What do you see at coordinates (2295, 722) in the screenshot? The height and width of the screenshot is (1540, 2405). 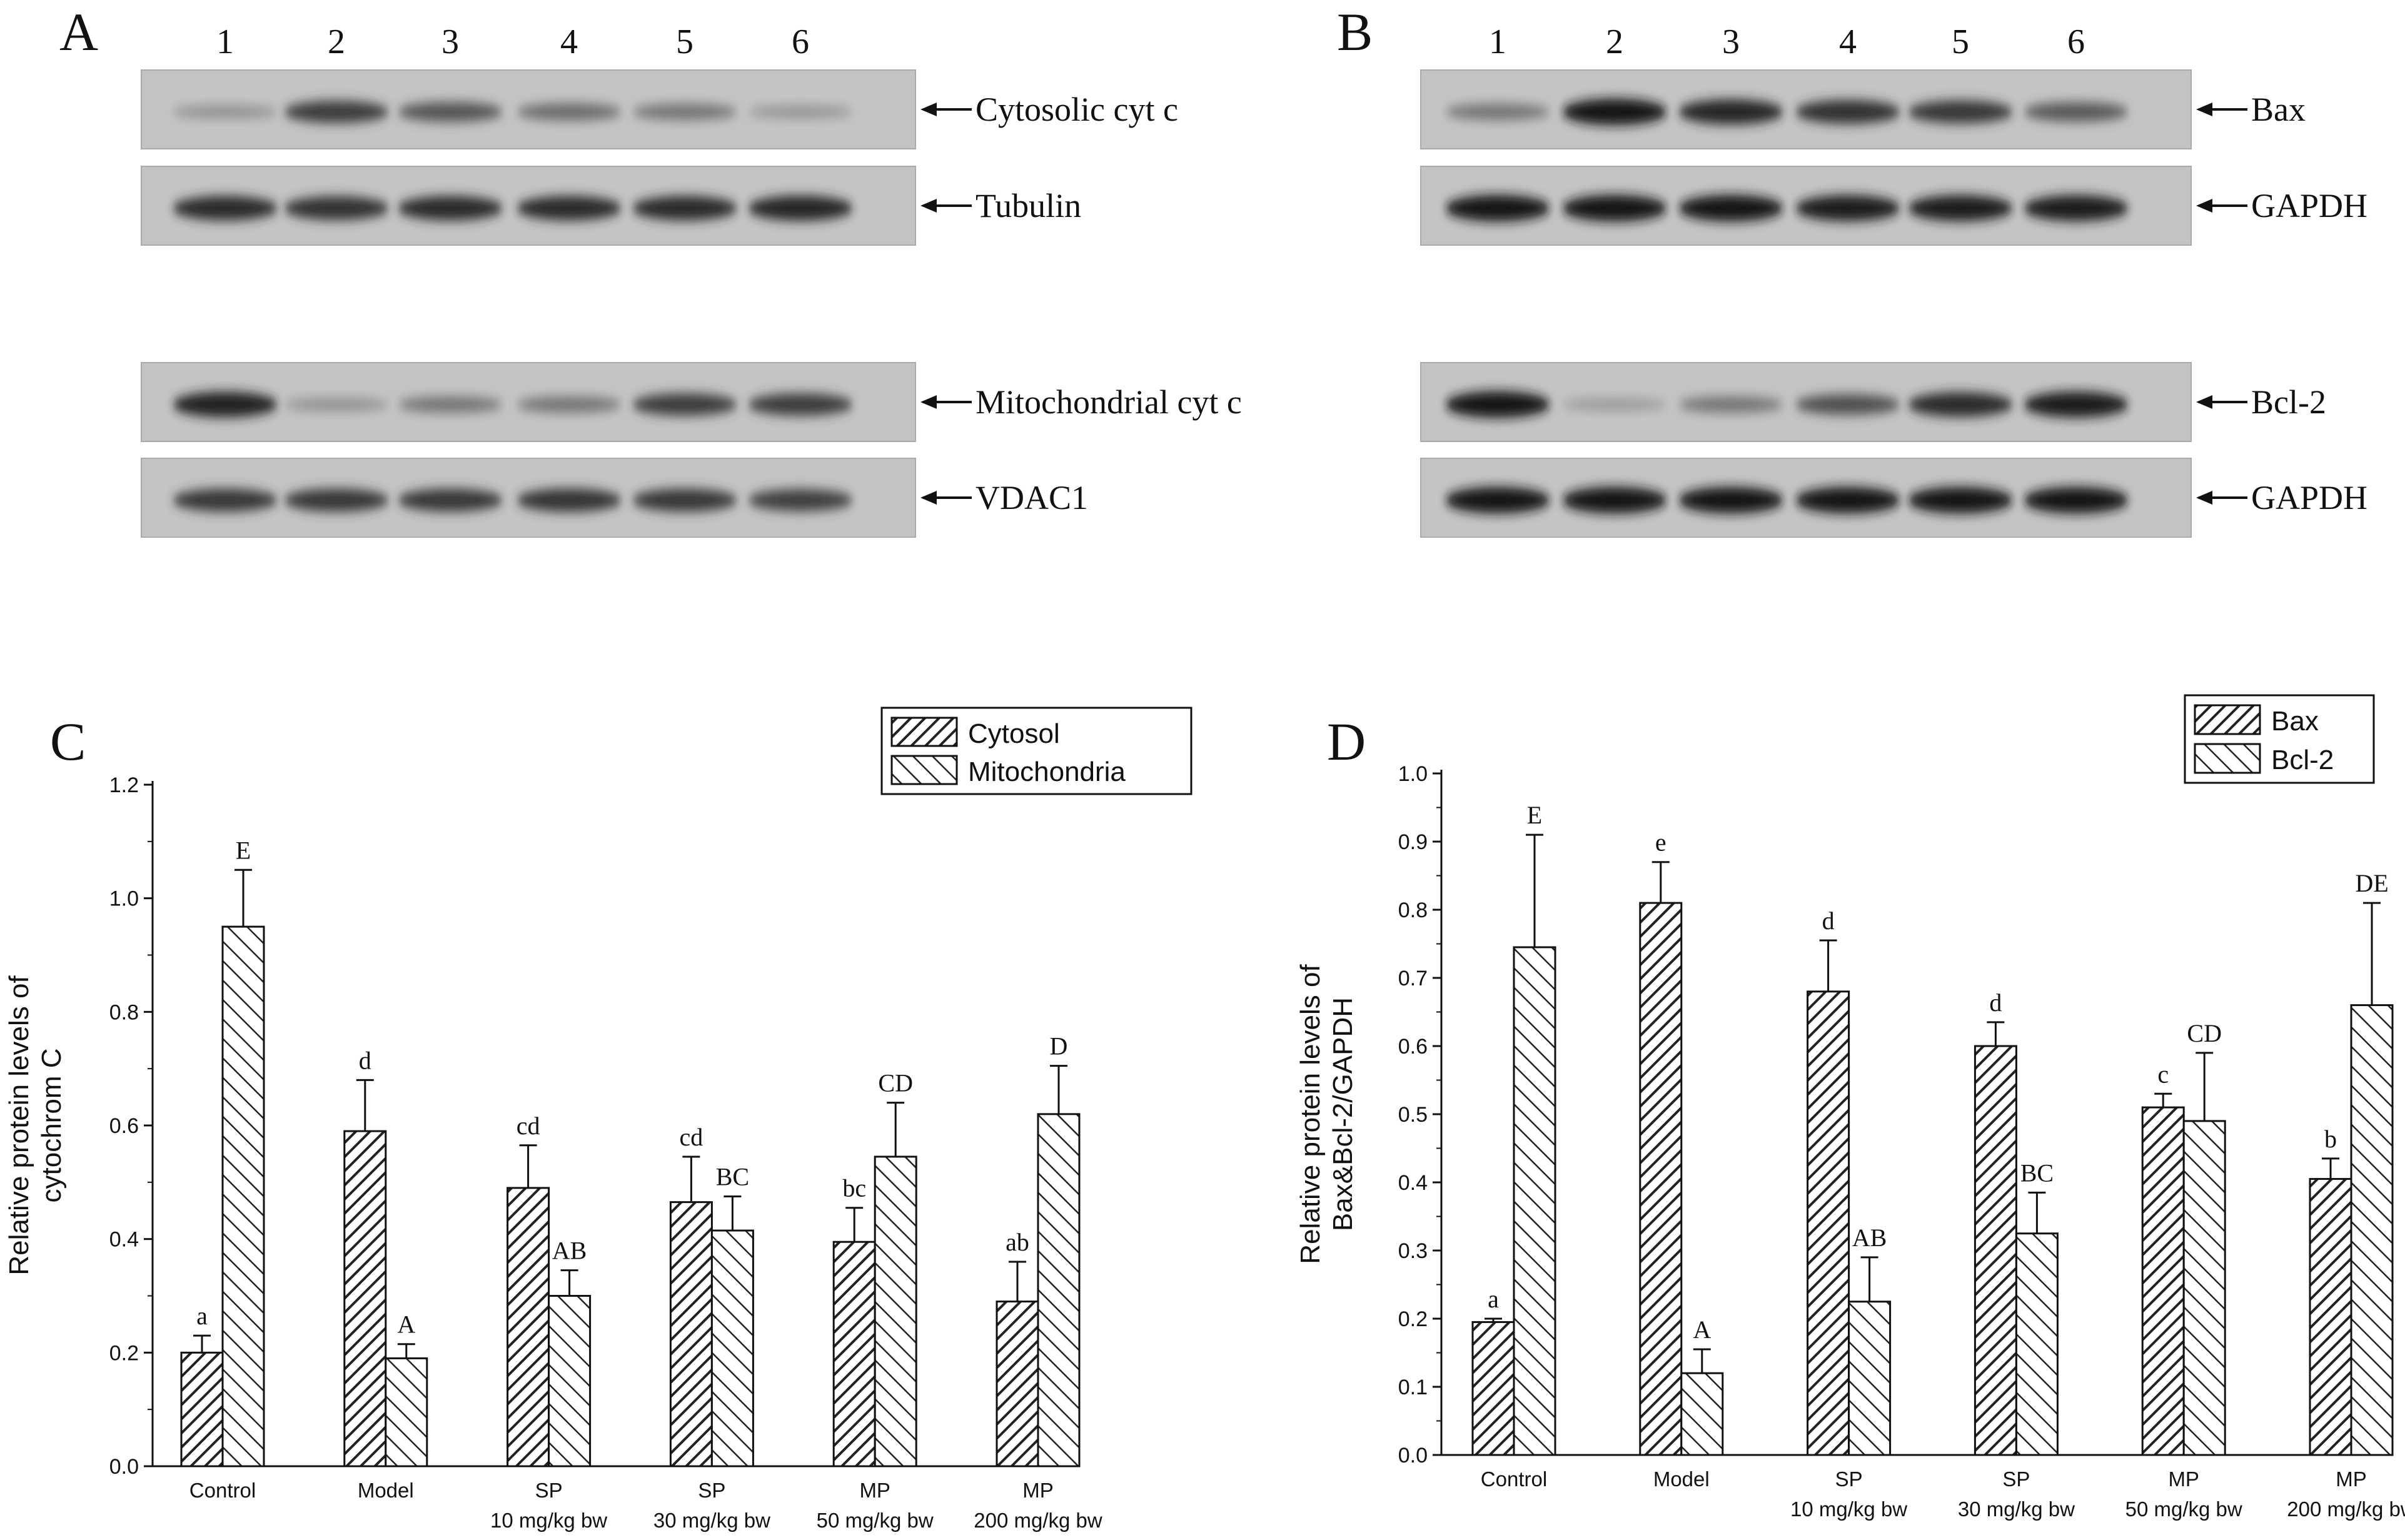 I see `legend-label: Bax` at bounding box center [2295, 722].